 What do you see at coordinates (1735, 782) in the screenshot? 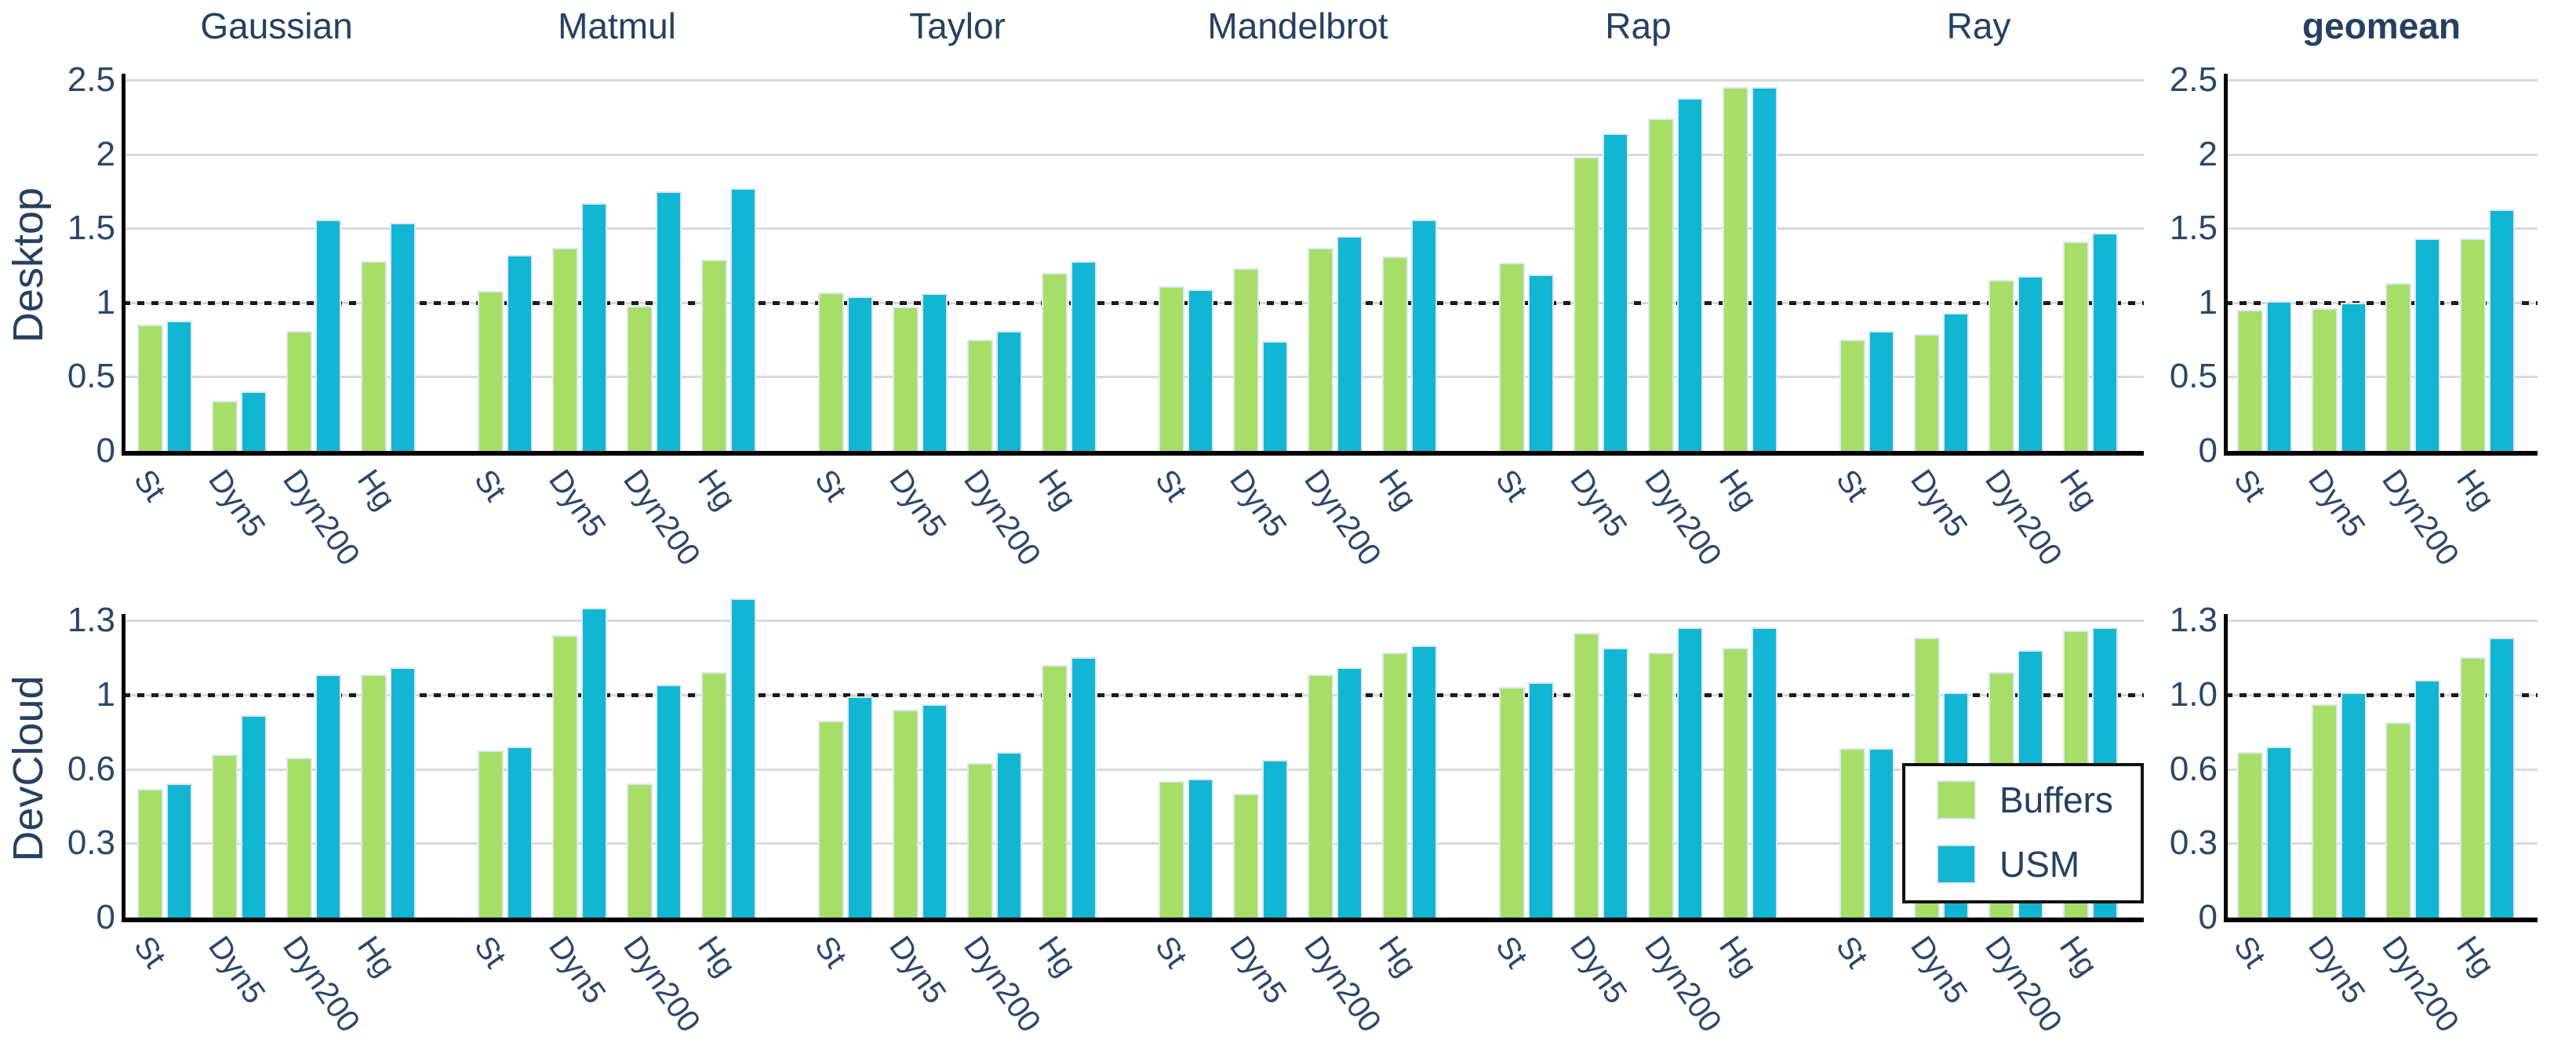
I see `bar-devcloud-rap-hg-buffers` at bounding box center [1735, 782].